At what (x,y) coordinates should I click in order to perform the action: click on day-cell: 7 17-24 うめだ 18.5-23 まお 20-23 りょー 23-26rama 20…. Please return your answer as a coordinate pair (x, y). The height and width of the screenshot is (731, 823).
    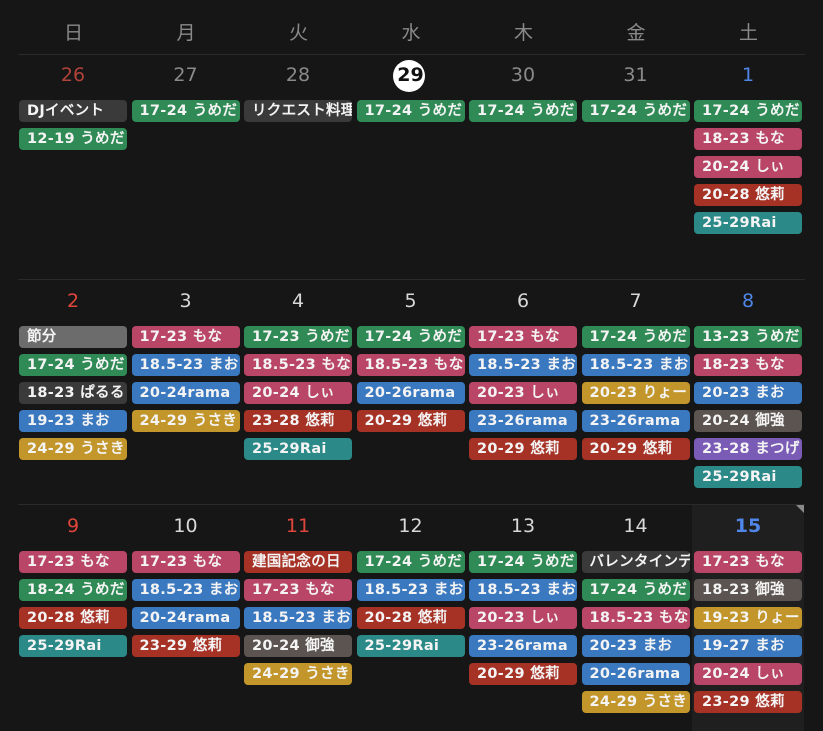
    Looking at the image, I should click on (636, 392).